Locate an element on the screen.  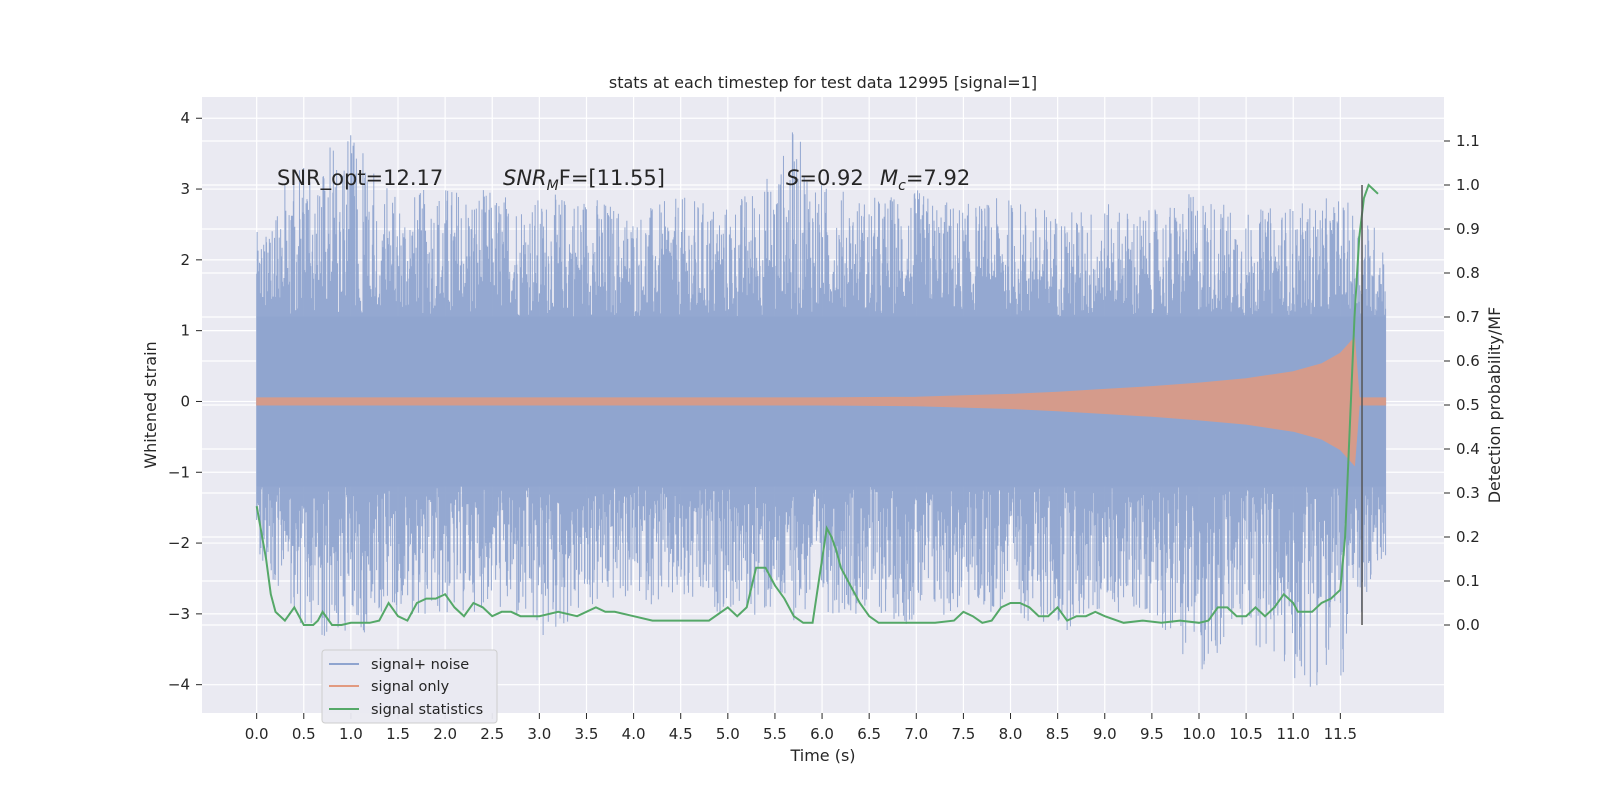
series-signal-only is located at coordinates (821, 401).